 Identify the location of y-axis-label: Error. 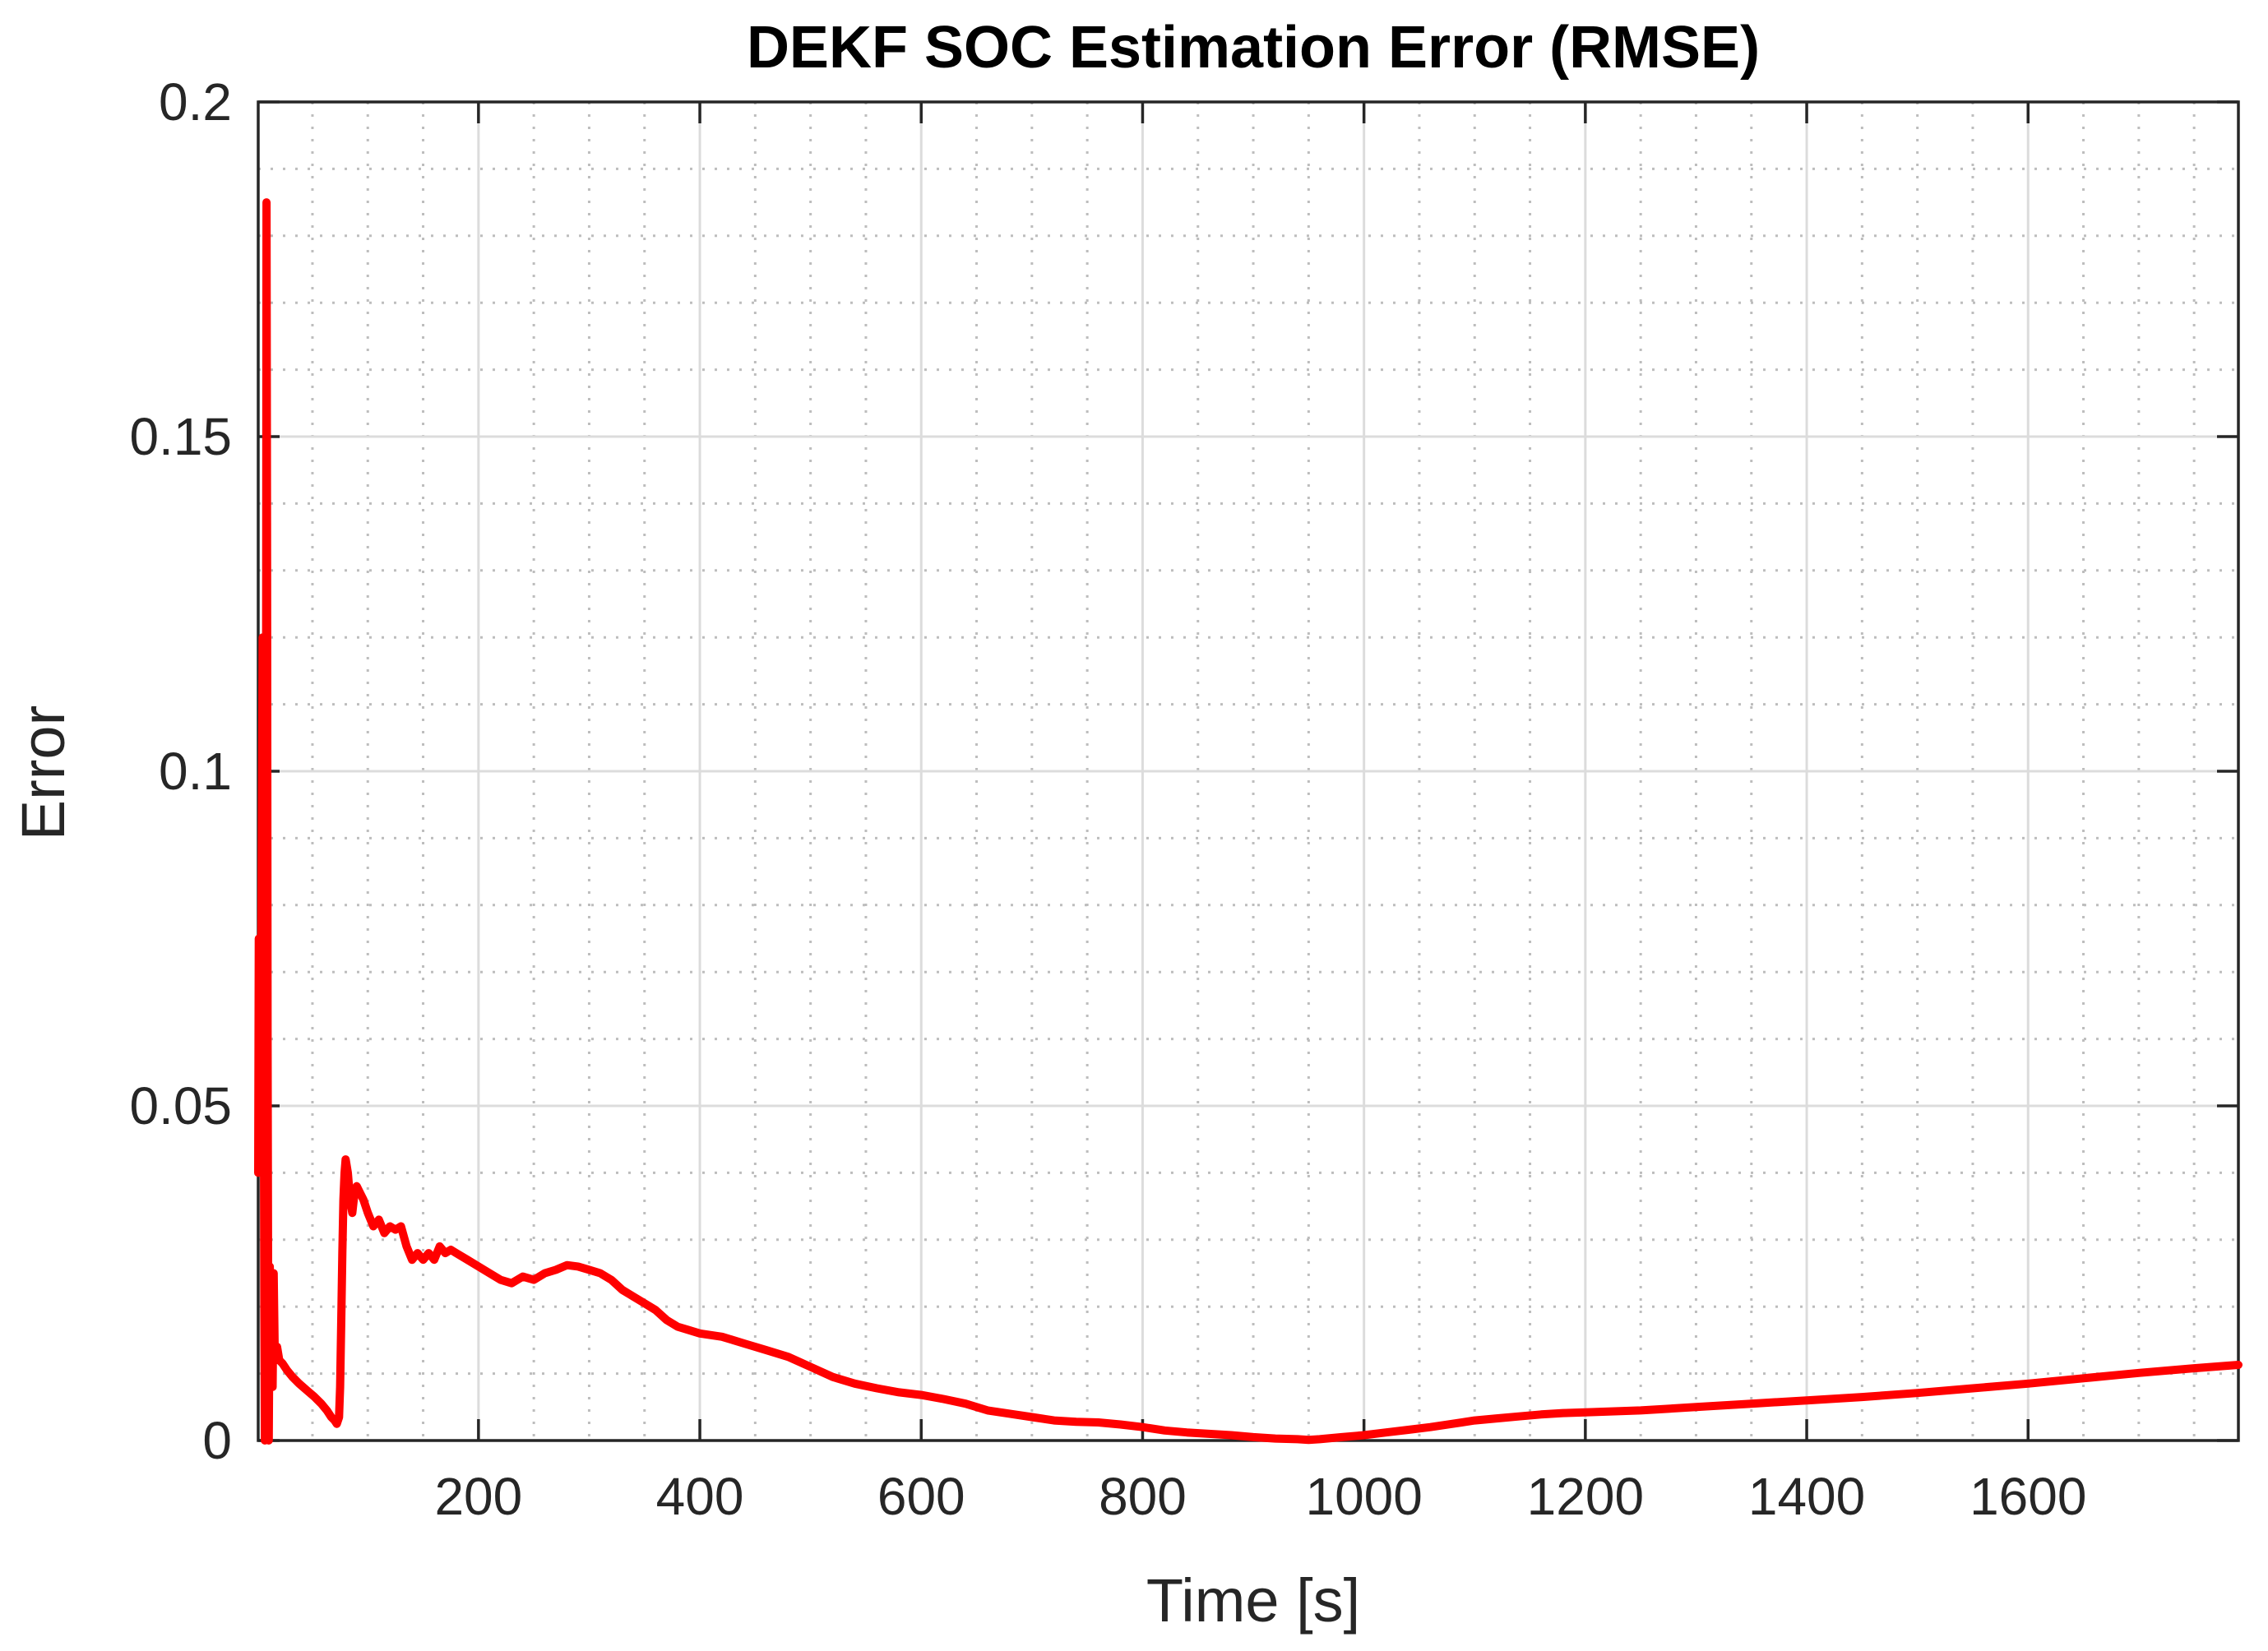
(43, 772).